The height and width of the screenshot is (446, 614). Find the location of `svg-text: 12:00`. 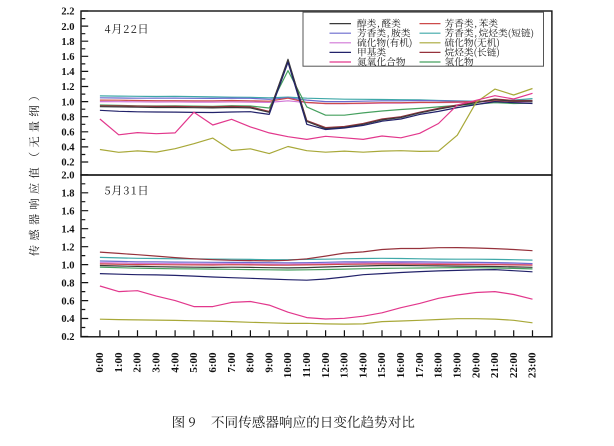

svg-text: 12:00 is located at coordinates (326, 365).